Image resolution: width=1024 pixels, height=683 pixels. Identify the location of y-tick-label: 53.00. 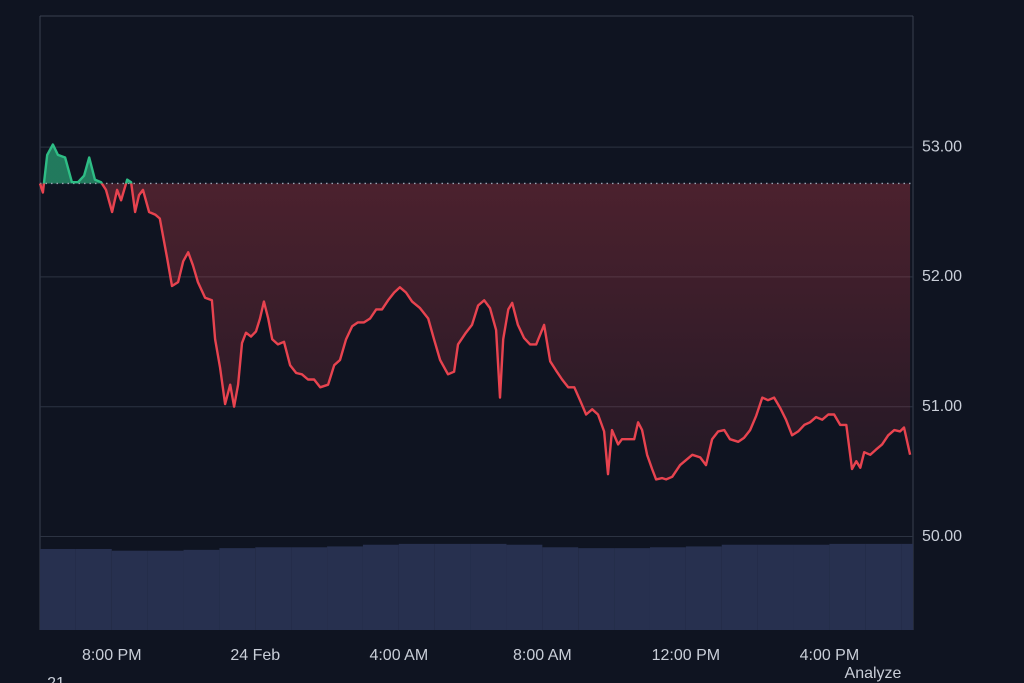
(942, 146).